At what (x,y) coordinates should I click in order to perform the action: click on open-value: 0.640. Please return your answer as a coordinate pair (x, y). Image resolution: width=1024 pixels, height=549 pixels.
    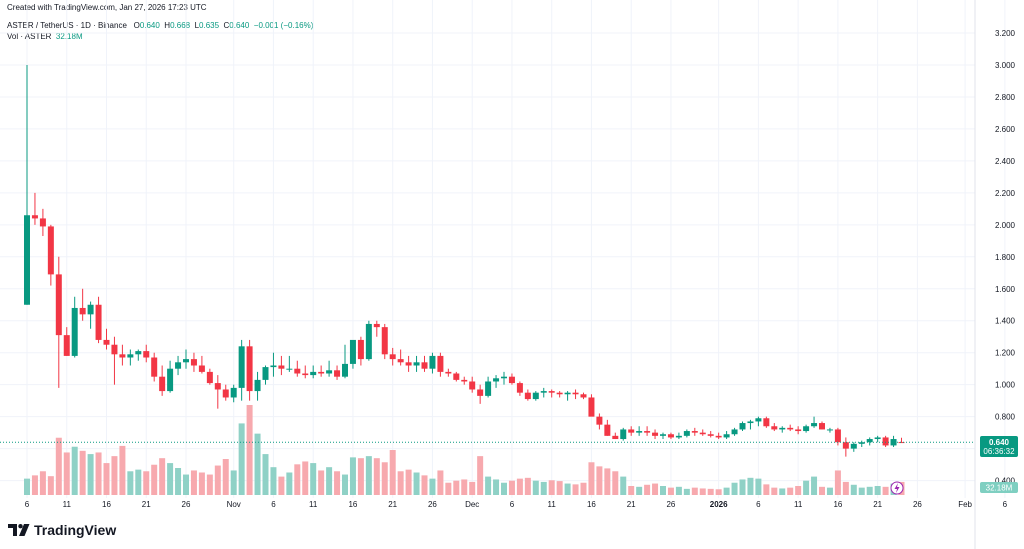
    Looking at the image, I should click on (149, 25).